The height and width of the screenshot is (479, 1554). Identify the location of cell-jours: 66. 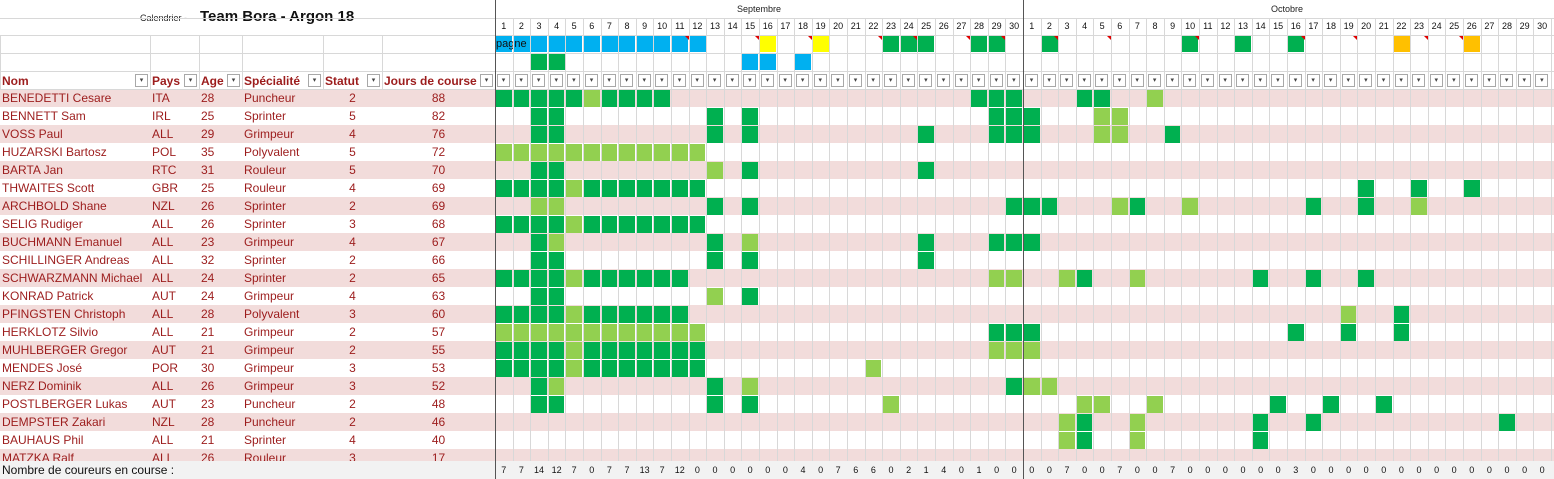
(438, 260).